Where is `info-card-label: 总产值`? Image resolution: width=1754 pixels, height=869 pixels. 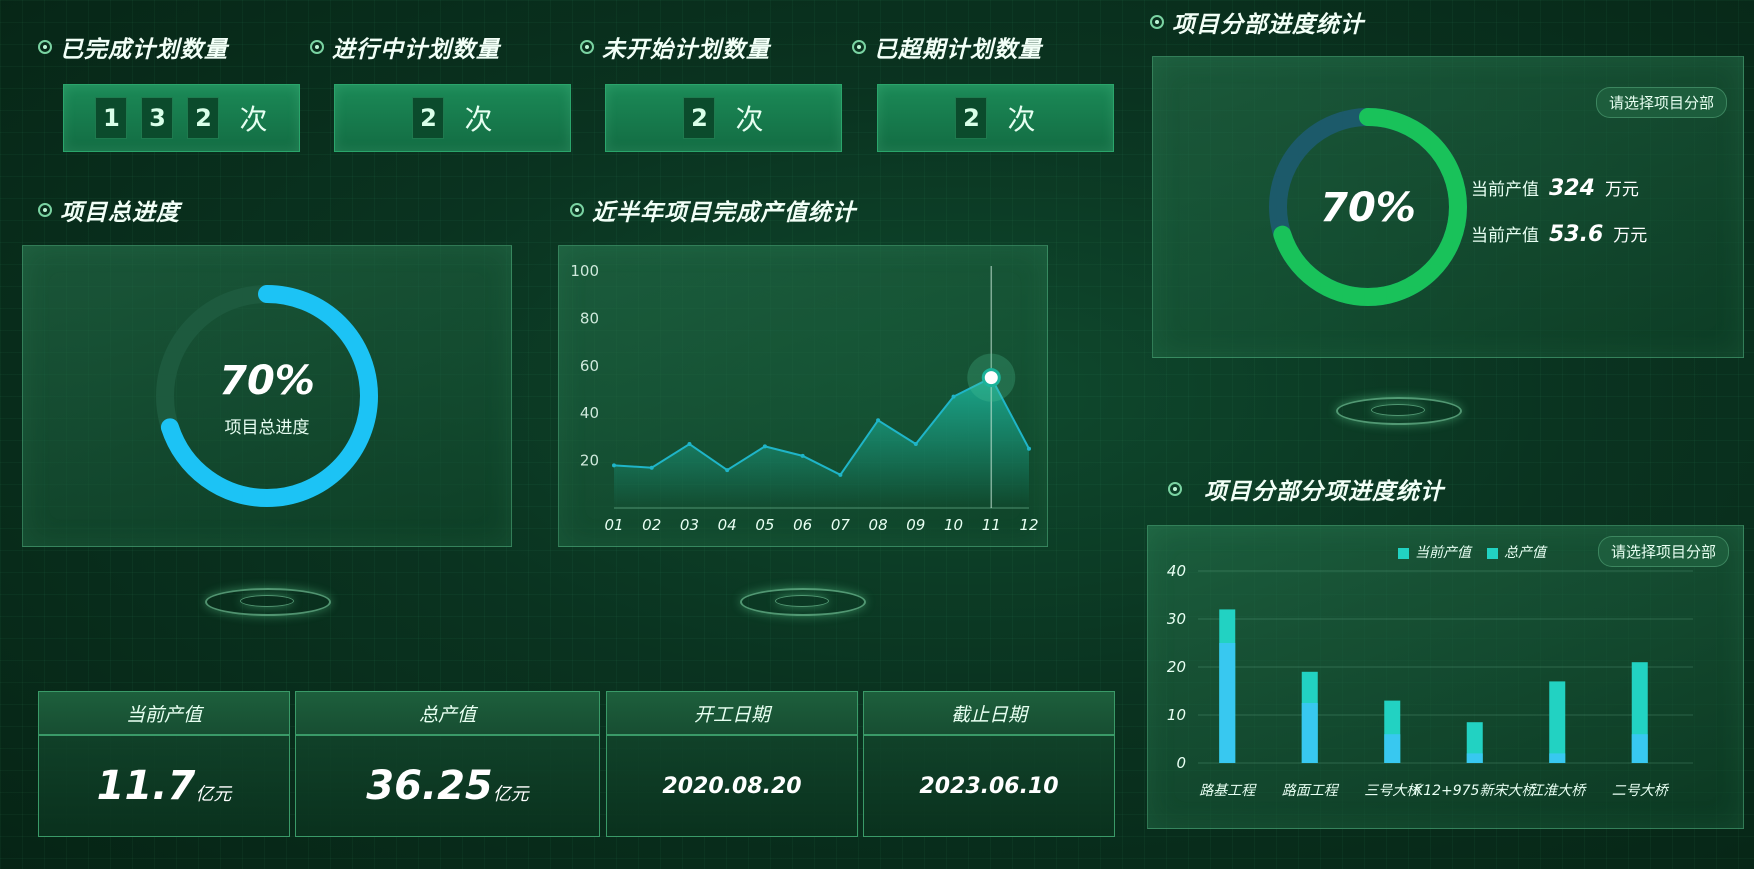 info-card-label: 总产值 is located at coordinates (447, 713).